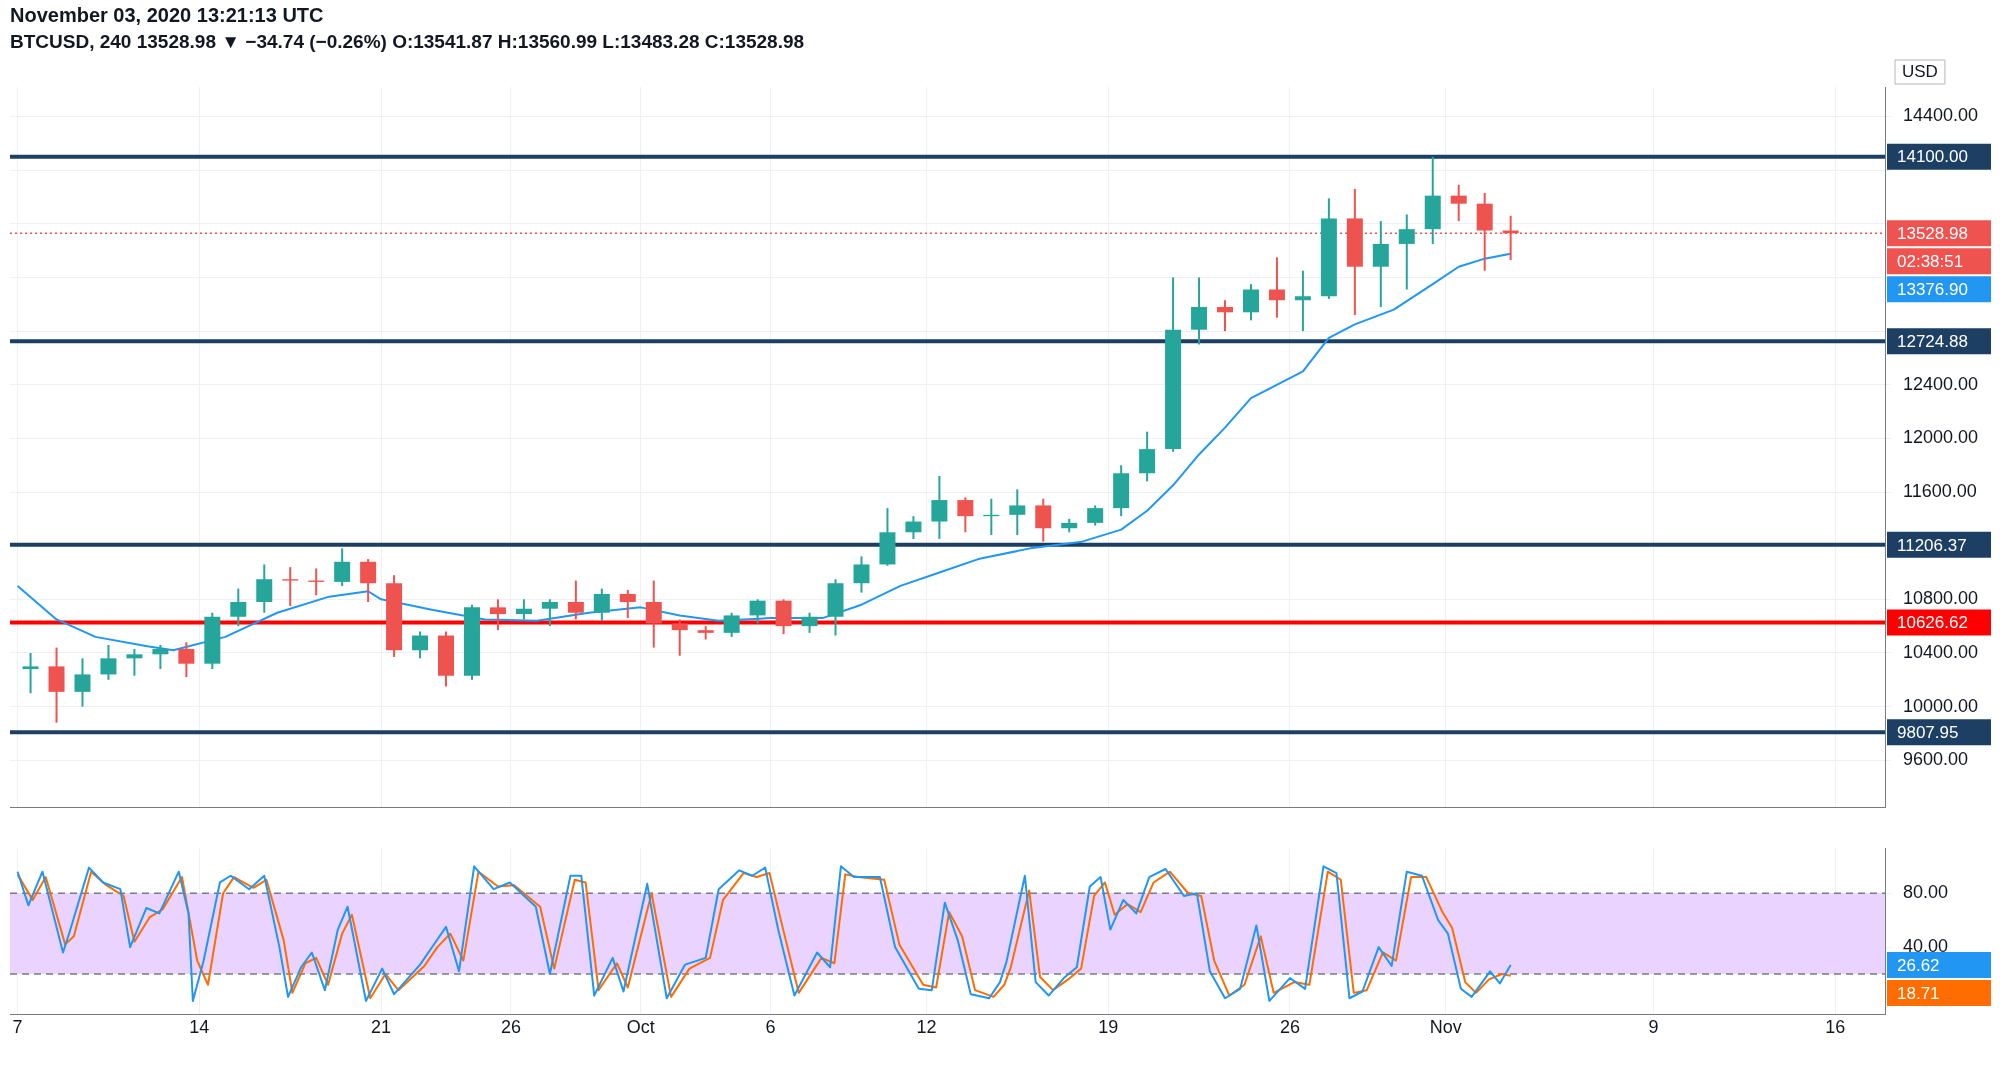 The image size is (2000, 1083). What do you see at coordinates (926, 1027) in the screenshot?
I see `x-tick-label: 12` at bounding box center [926, 1027].